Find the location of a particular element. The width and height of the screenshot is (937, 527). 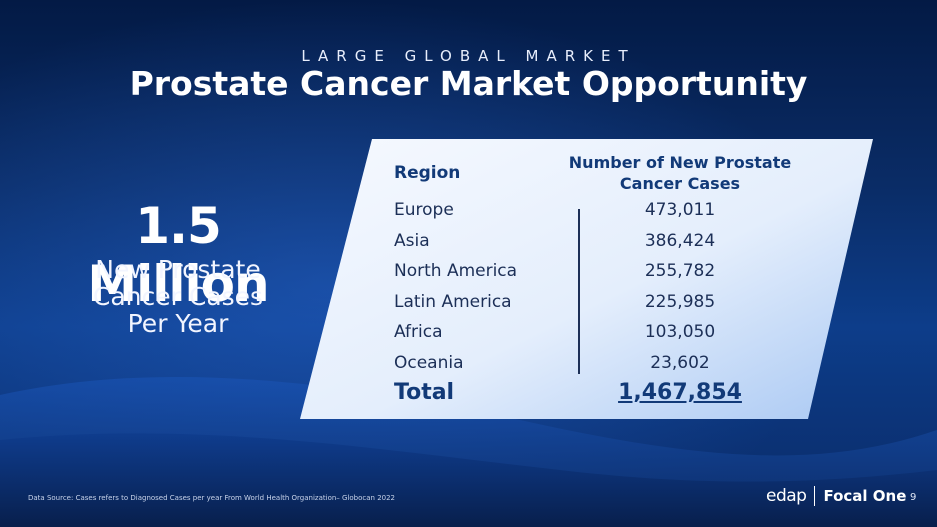

caption-line: New Prostate is located at coordinates (178, 269).